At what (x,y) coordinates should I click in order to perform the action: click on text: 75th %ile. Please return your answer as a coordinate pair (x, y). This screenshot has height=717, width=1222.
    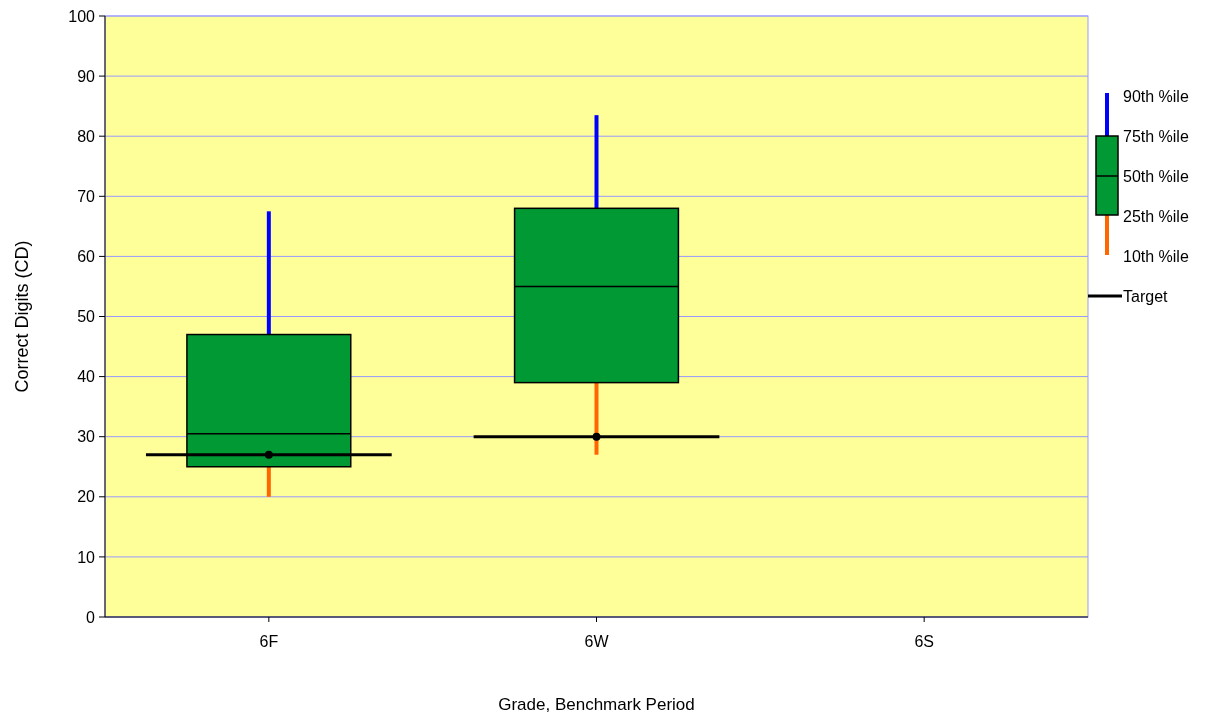
    Looking at the image, I should click on (1156, 136).